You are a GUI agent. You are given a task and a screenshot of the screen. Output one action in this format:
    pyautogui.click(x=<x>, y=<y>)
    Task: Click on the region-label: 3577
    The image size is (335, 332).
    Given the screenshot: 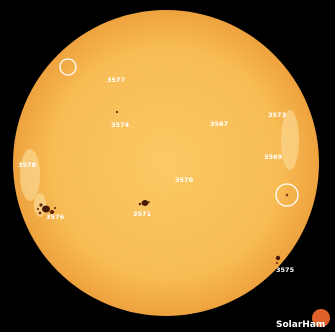 What is the action you would take?
    pyautogui.click(x=116, y=80)
    